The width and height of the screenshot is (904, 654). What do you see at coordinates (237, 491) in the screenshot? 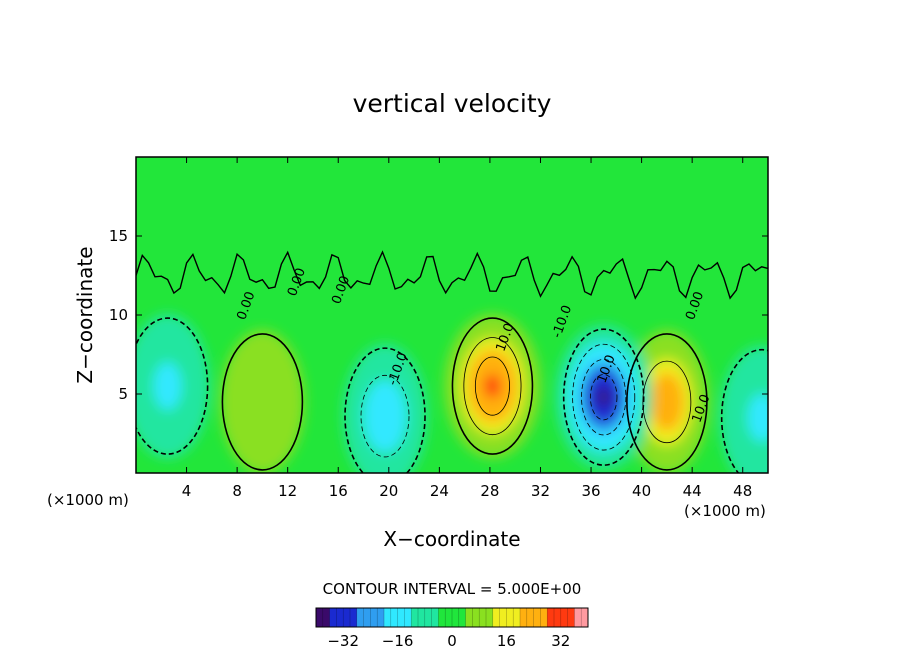
I see `x-tick-label: 8` at bounding box center [237, 491].